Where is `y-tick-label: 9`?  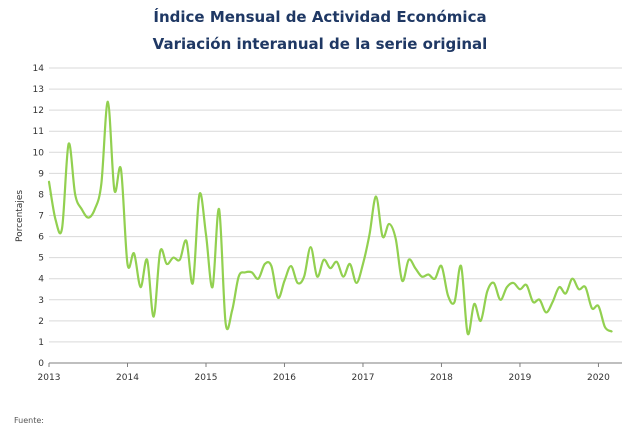
y-tick-label: 9 is located at coordinates (41, 174).